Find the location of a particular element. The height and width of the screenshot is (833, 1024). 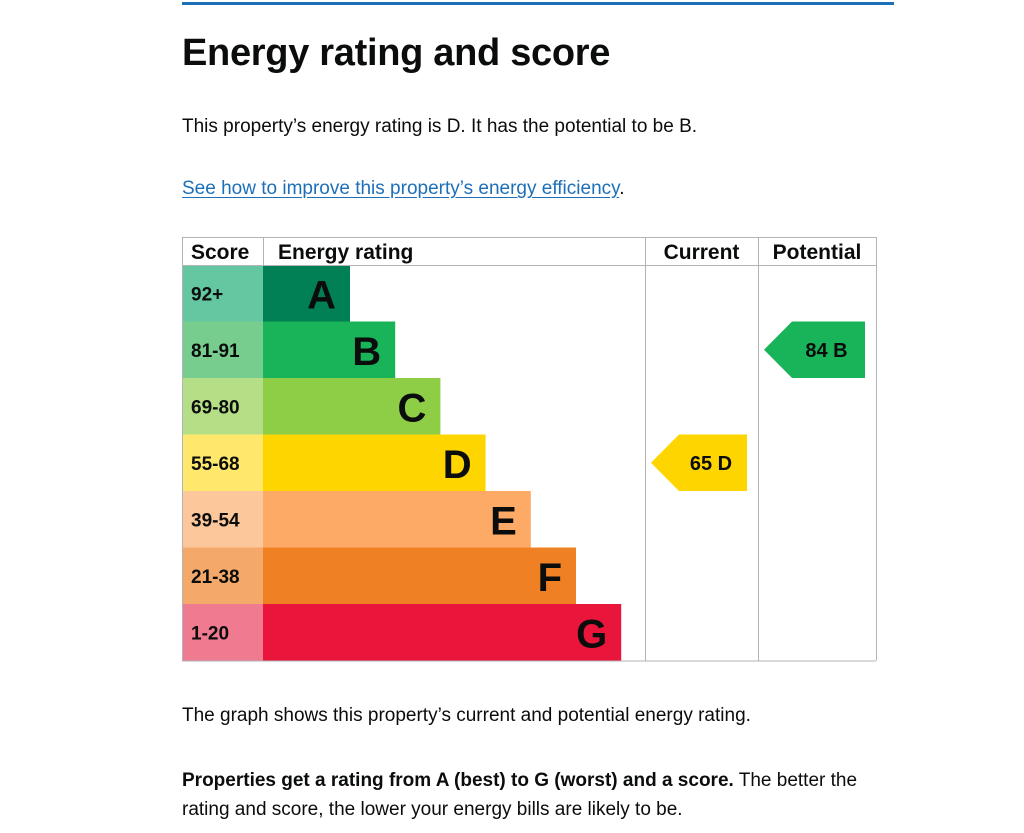

rating-letter-a: A is located at coordinates (321, 295).